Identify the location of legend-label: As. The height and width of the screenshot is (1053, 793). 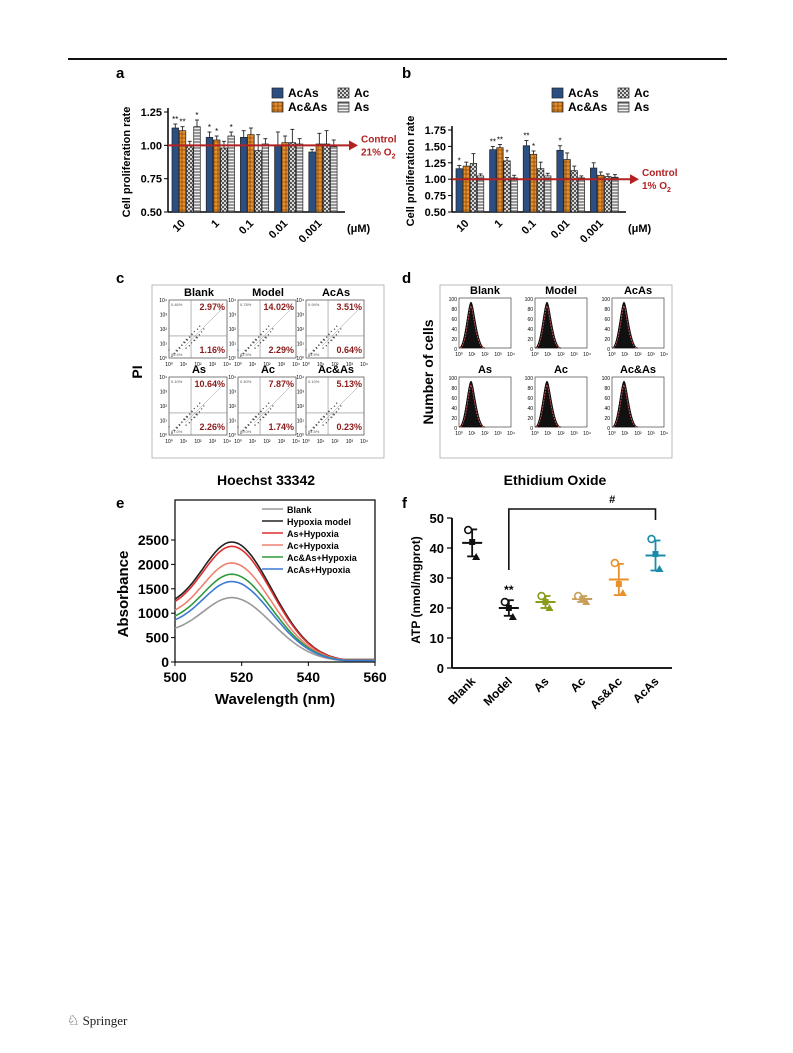
(642, 107).